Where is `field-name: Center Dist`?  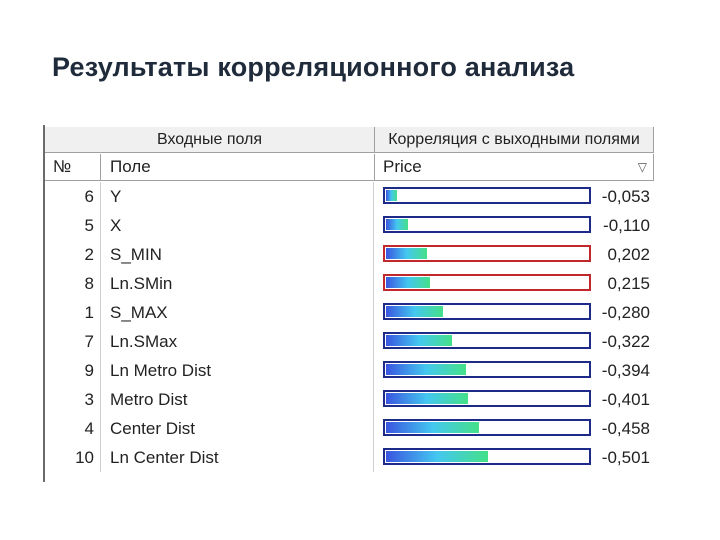 field-name: Center Dist is located at coordinates (237, 428).